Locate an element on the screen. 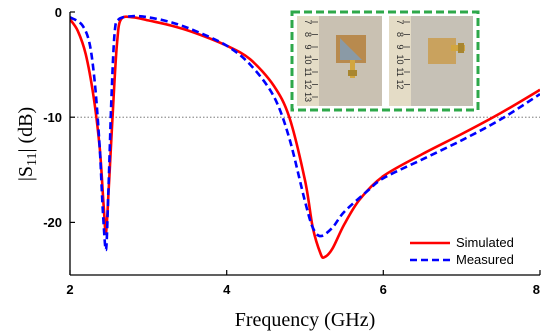 The image size is (545, 336). legend-item-measured: Measured is located at coordinates (462, 259).